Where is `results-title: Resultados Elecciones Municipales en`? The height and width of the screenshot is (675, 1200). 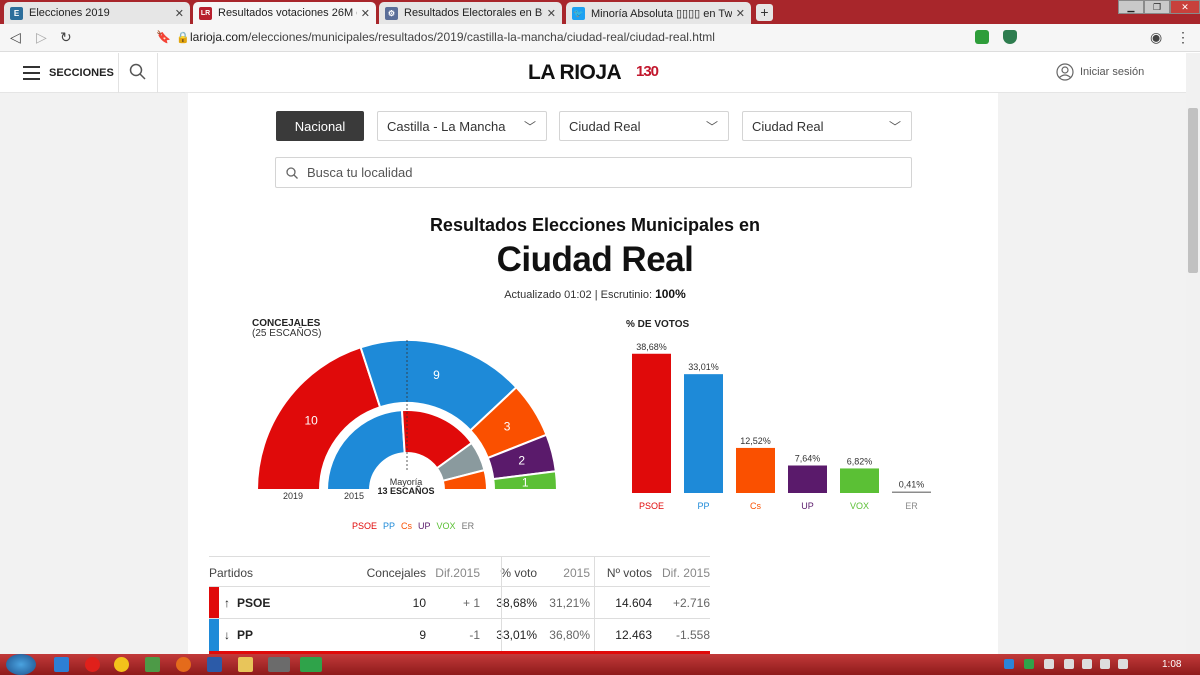
results-title: Resultados Elecciones Municipales en is located at coordinates (595, 225).